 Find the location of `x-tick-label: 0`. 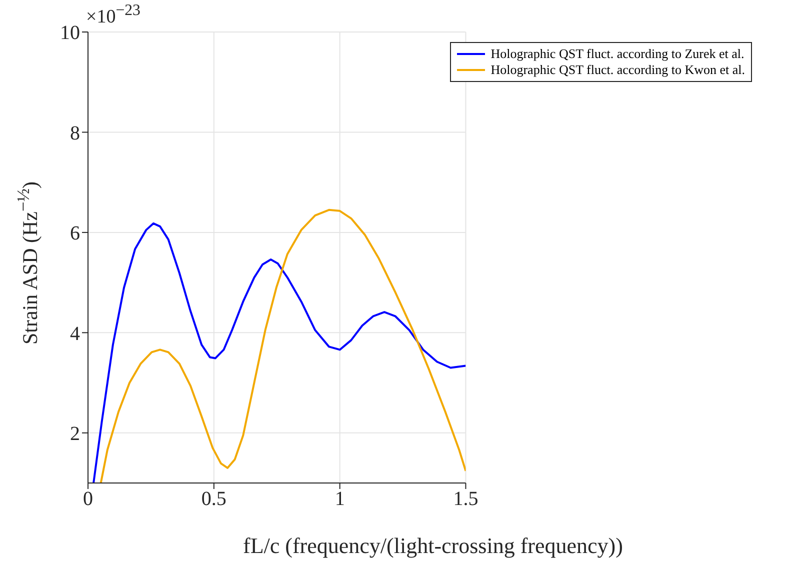

x-tick-label: 0 is located at coordinates (88, 499).